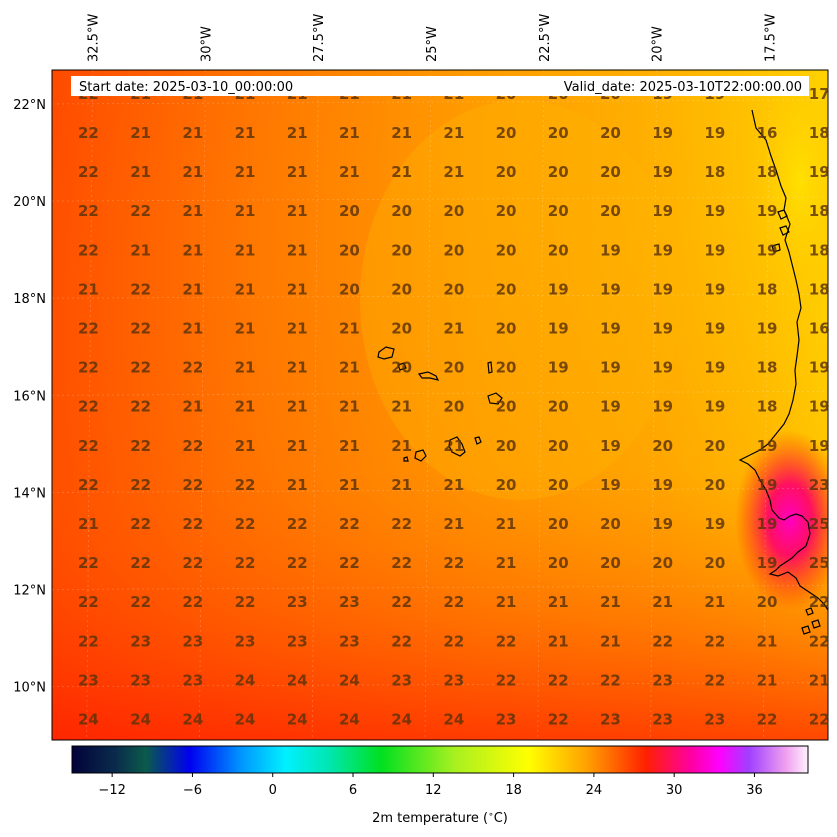 The image size is (837, 837). What do you see at coordinates (819, 524) in the screenshot?
I see `value-label: 25` at bounding box center [819, 524].